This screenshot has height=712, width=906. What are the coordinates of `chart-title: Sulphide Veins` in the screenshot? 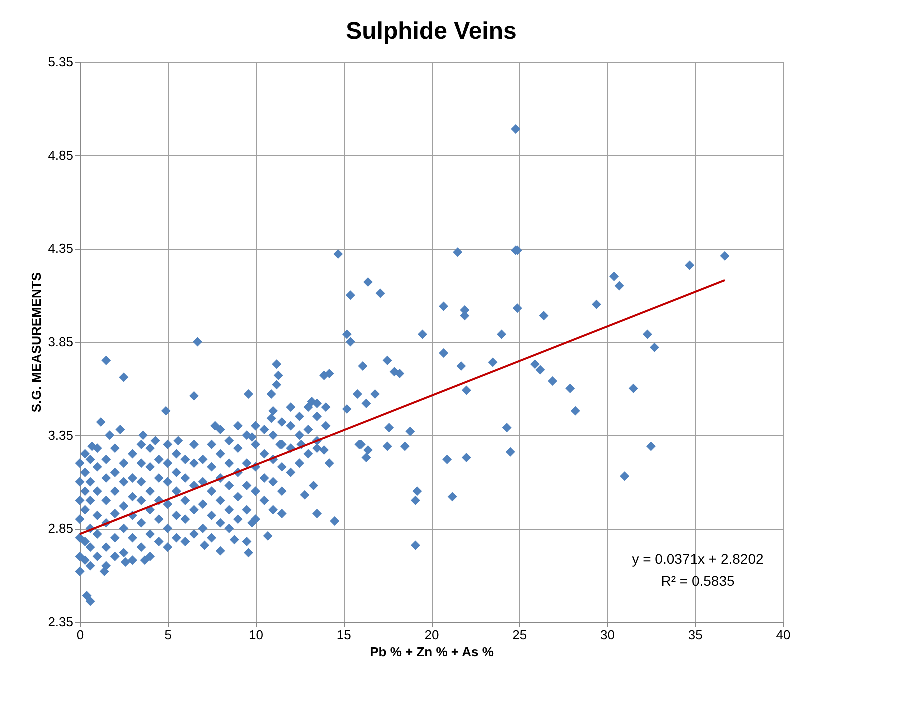 It's located at (431, 31).